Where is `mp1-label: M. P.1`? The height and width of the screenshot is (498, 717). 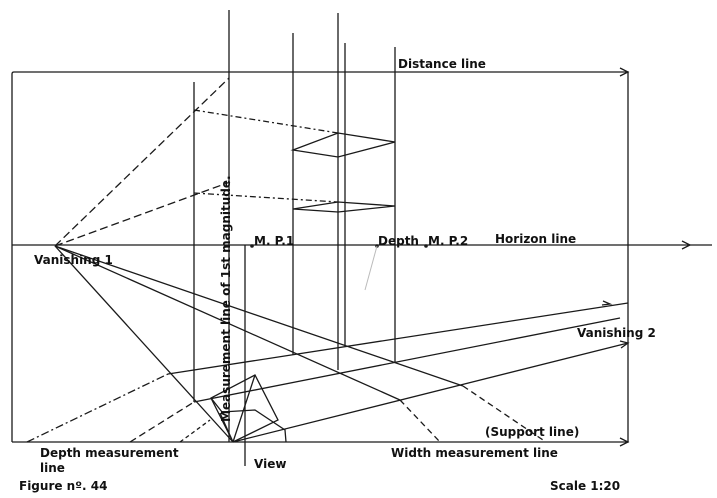
mp1-label: M. P.1 is located at coordinates (274, 241).